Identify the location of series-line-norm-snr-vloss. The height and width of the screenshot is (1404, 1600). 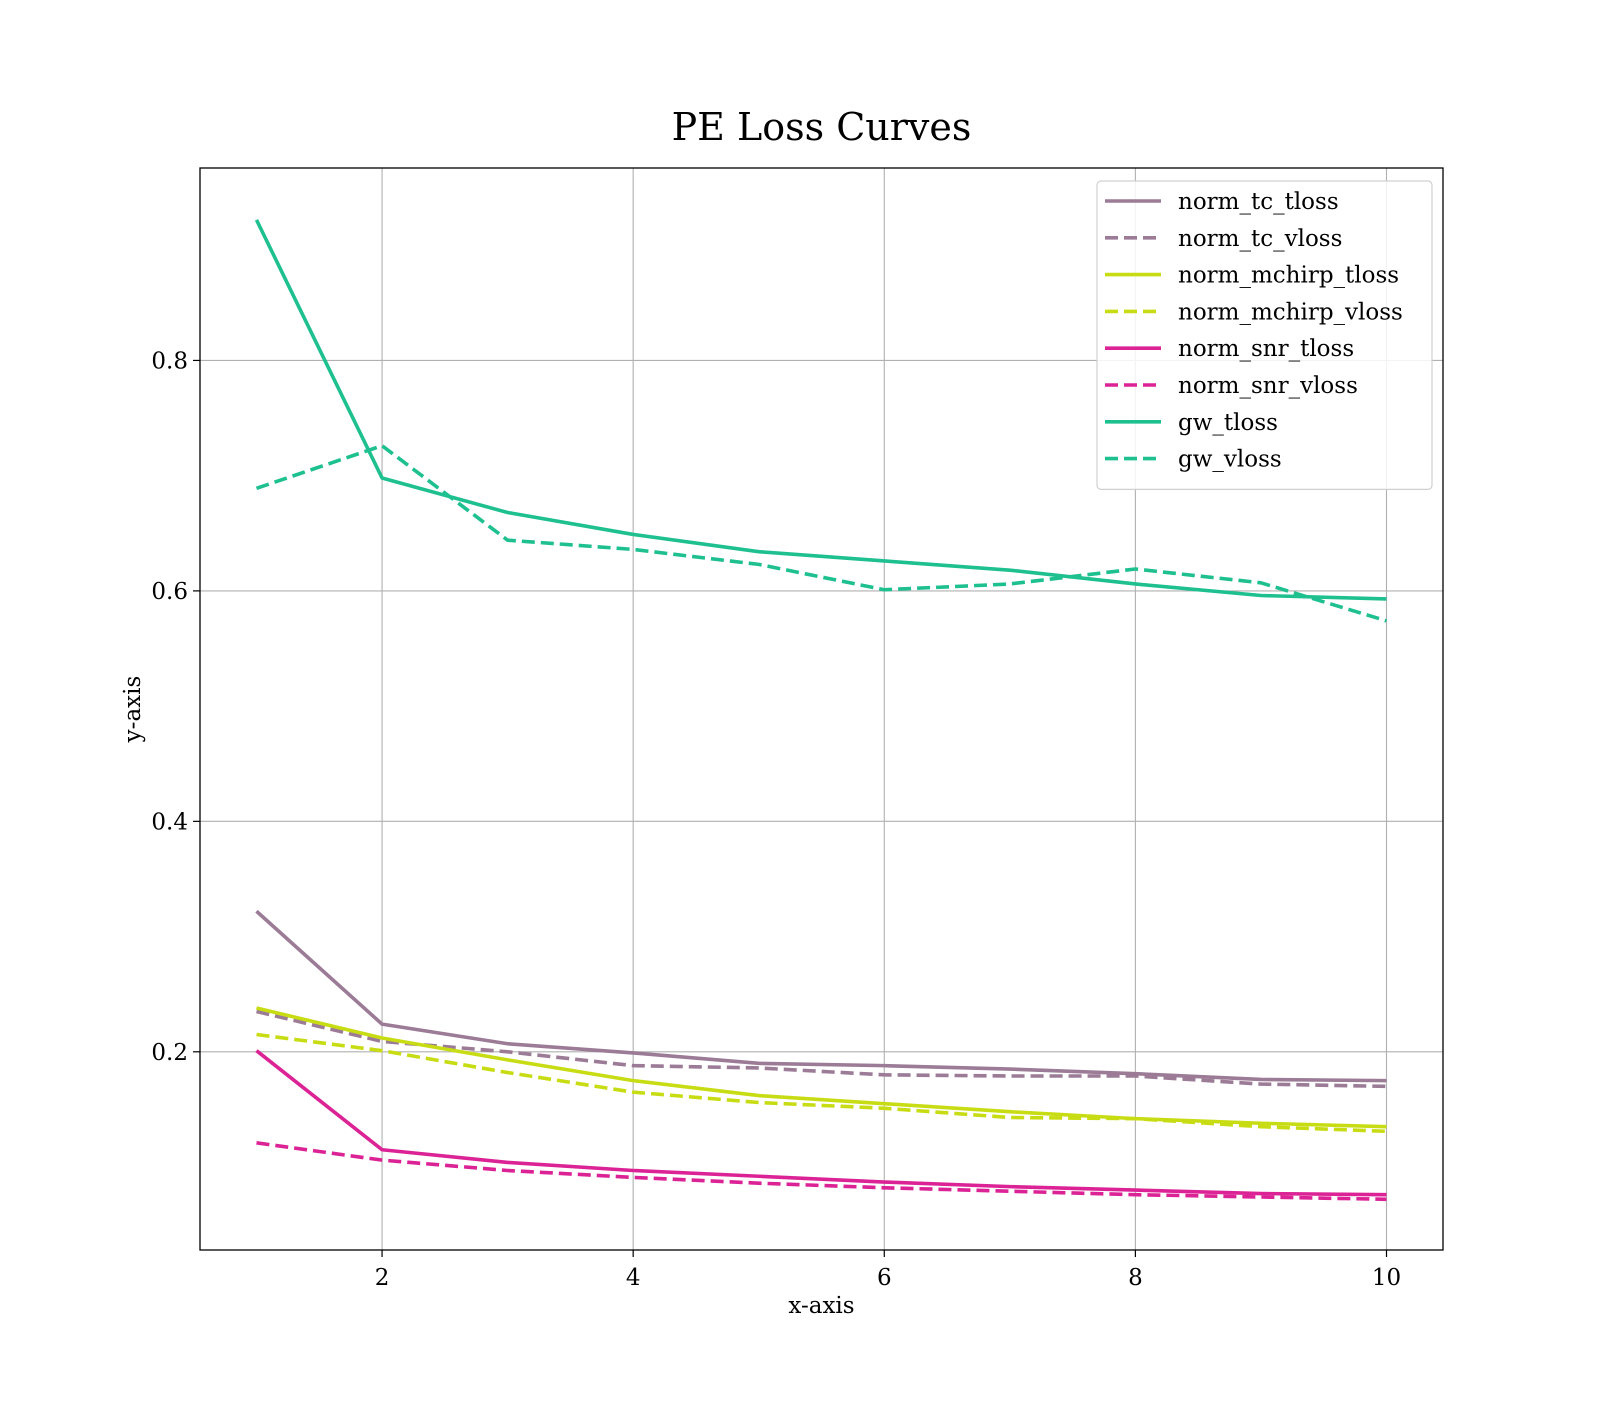
(821, 1171).